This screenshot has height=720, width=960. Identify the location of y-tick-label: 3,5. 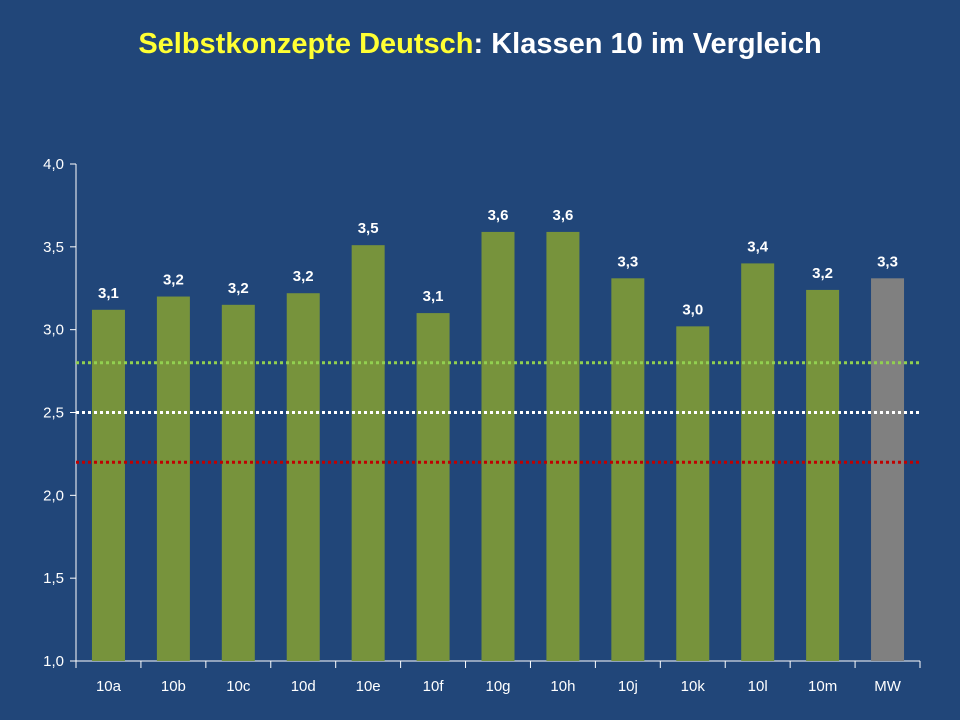
(53, 247).